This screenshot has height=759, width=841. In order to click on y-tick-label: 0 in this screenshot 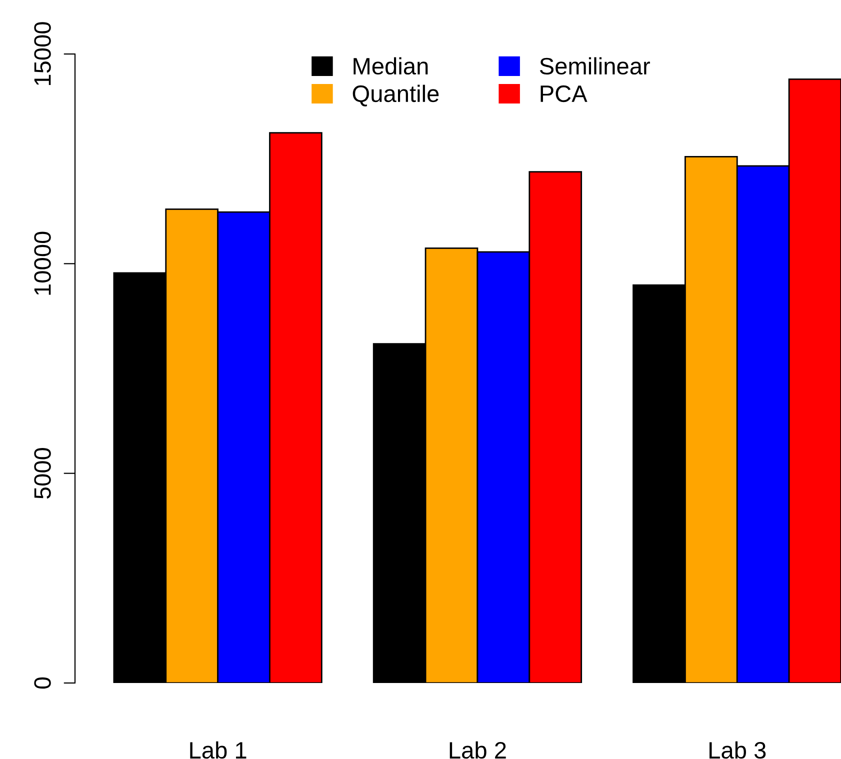, I will do `click(42, 683)`.